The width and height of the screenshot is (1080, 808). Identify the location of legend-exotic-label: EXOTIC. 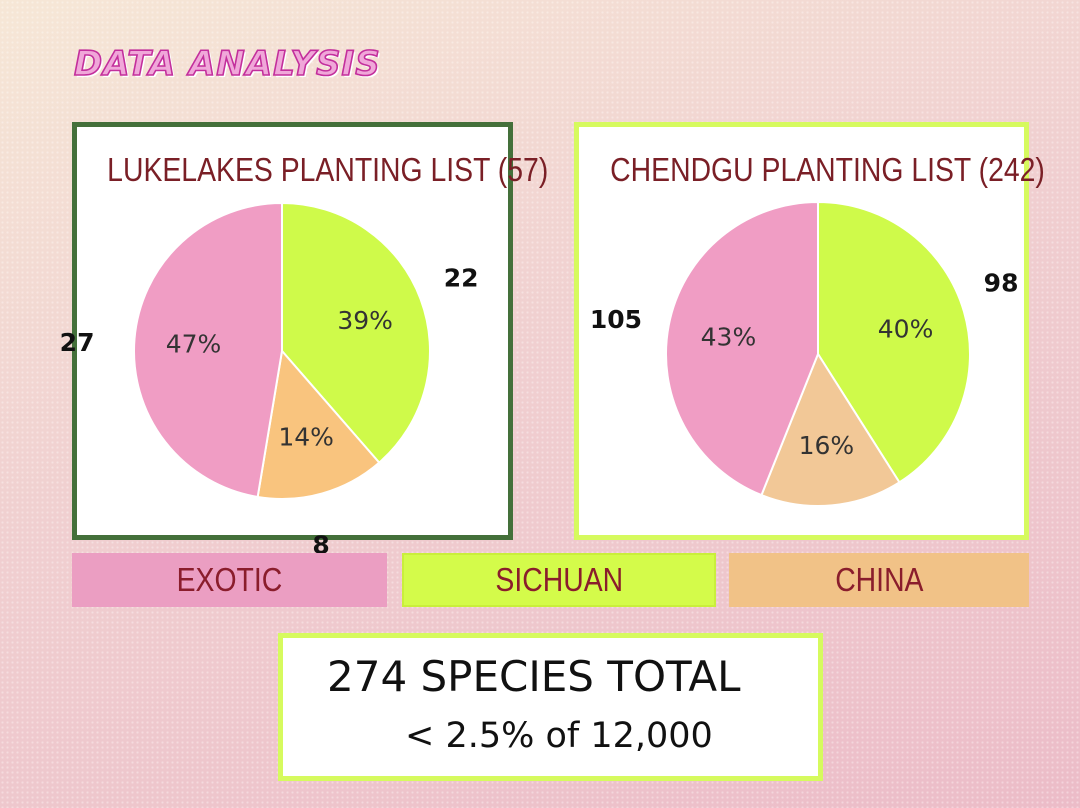
(229, 579).